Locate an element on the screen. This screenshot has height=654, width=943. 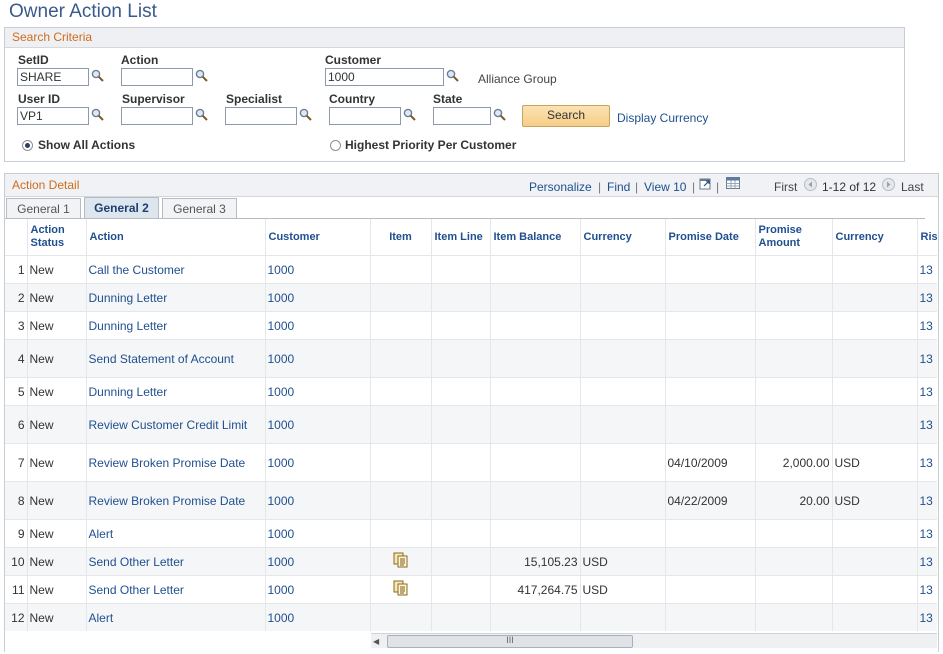
col-action: Action is located at coordinates (176, 237).